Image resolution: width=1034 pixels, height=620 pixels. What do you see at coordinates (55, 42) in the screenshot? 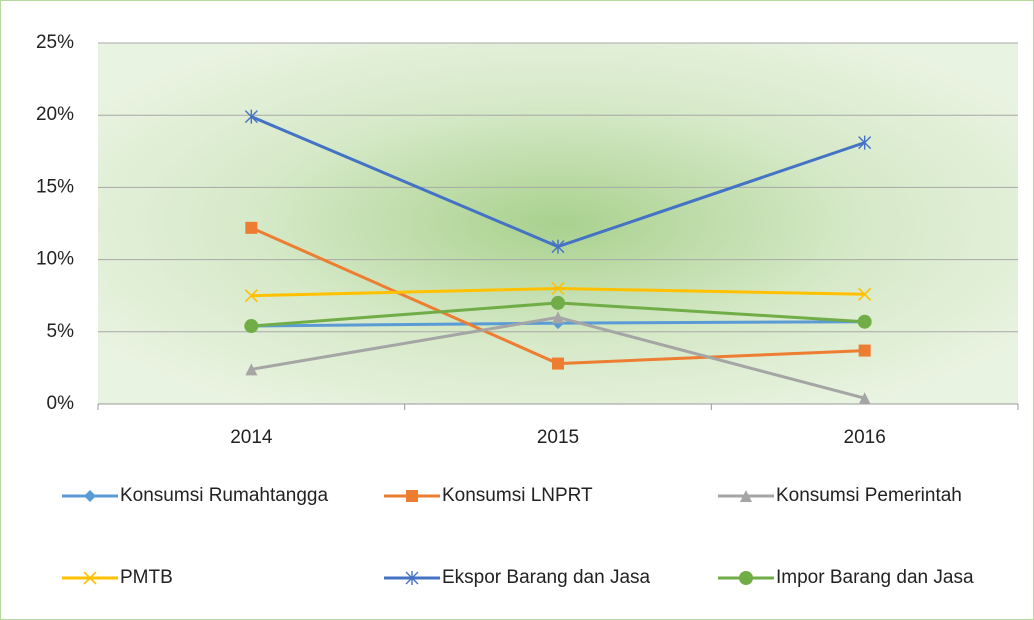
I see `y-tick-label: 25%` at bounding box center [55, 42].